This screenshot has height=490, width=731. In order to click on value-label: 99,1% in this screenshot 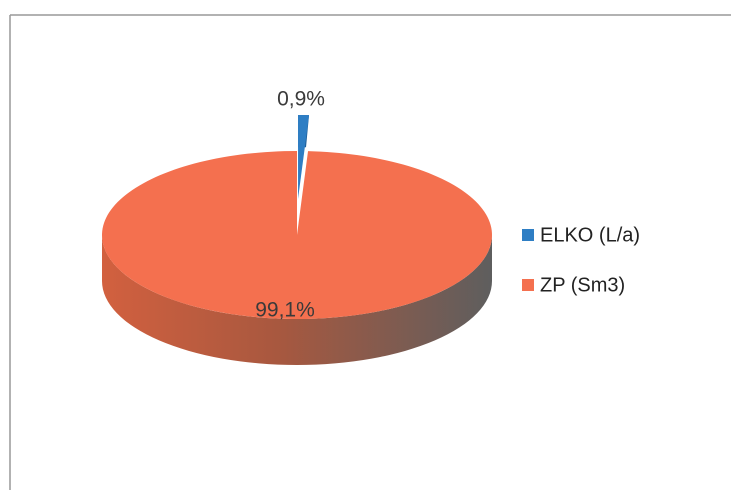, I will do `click(285, 310)`.